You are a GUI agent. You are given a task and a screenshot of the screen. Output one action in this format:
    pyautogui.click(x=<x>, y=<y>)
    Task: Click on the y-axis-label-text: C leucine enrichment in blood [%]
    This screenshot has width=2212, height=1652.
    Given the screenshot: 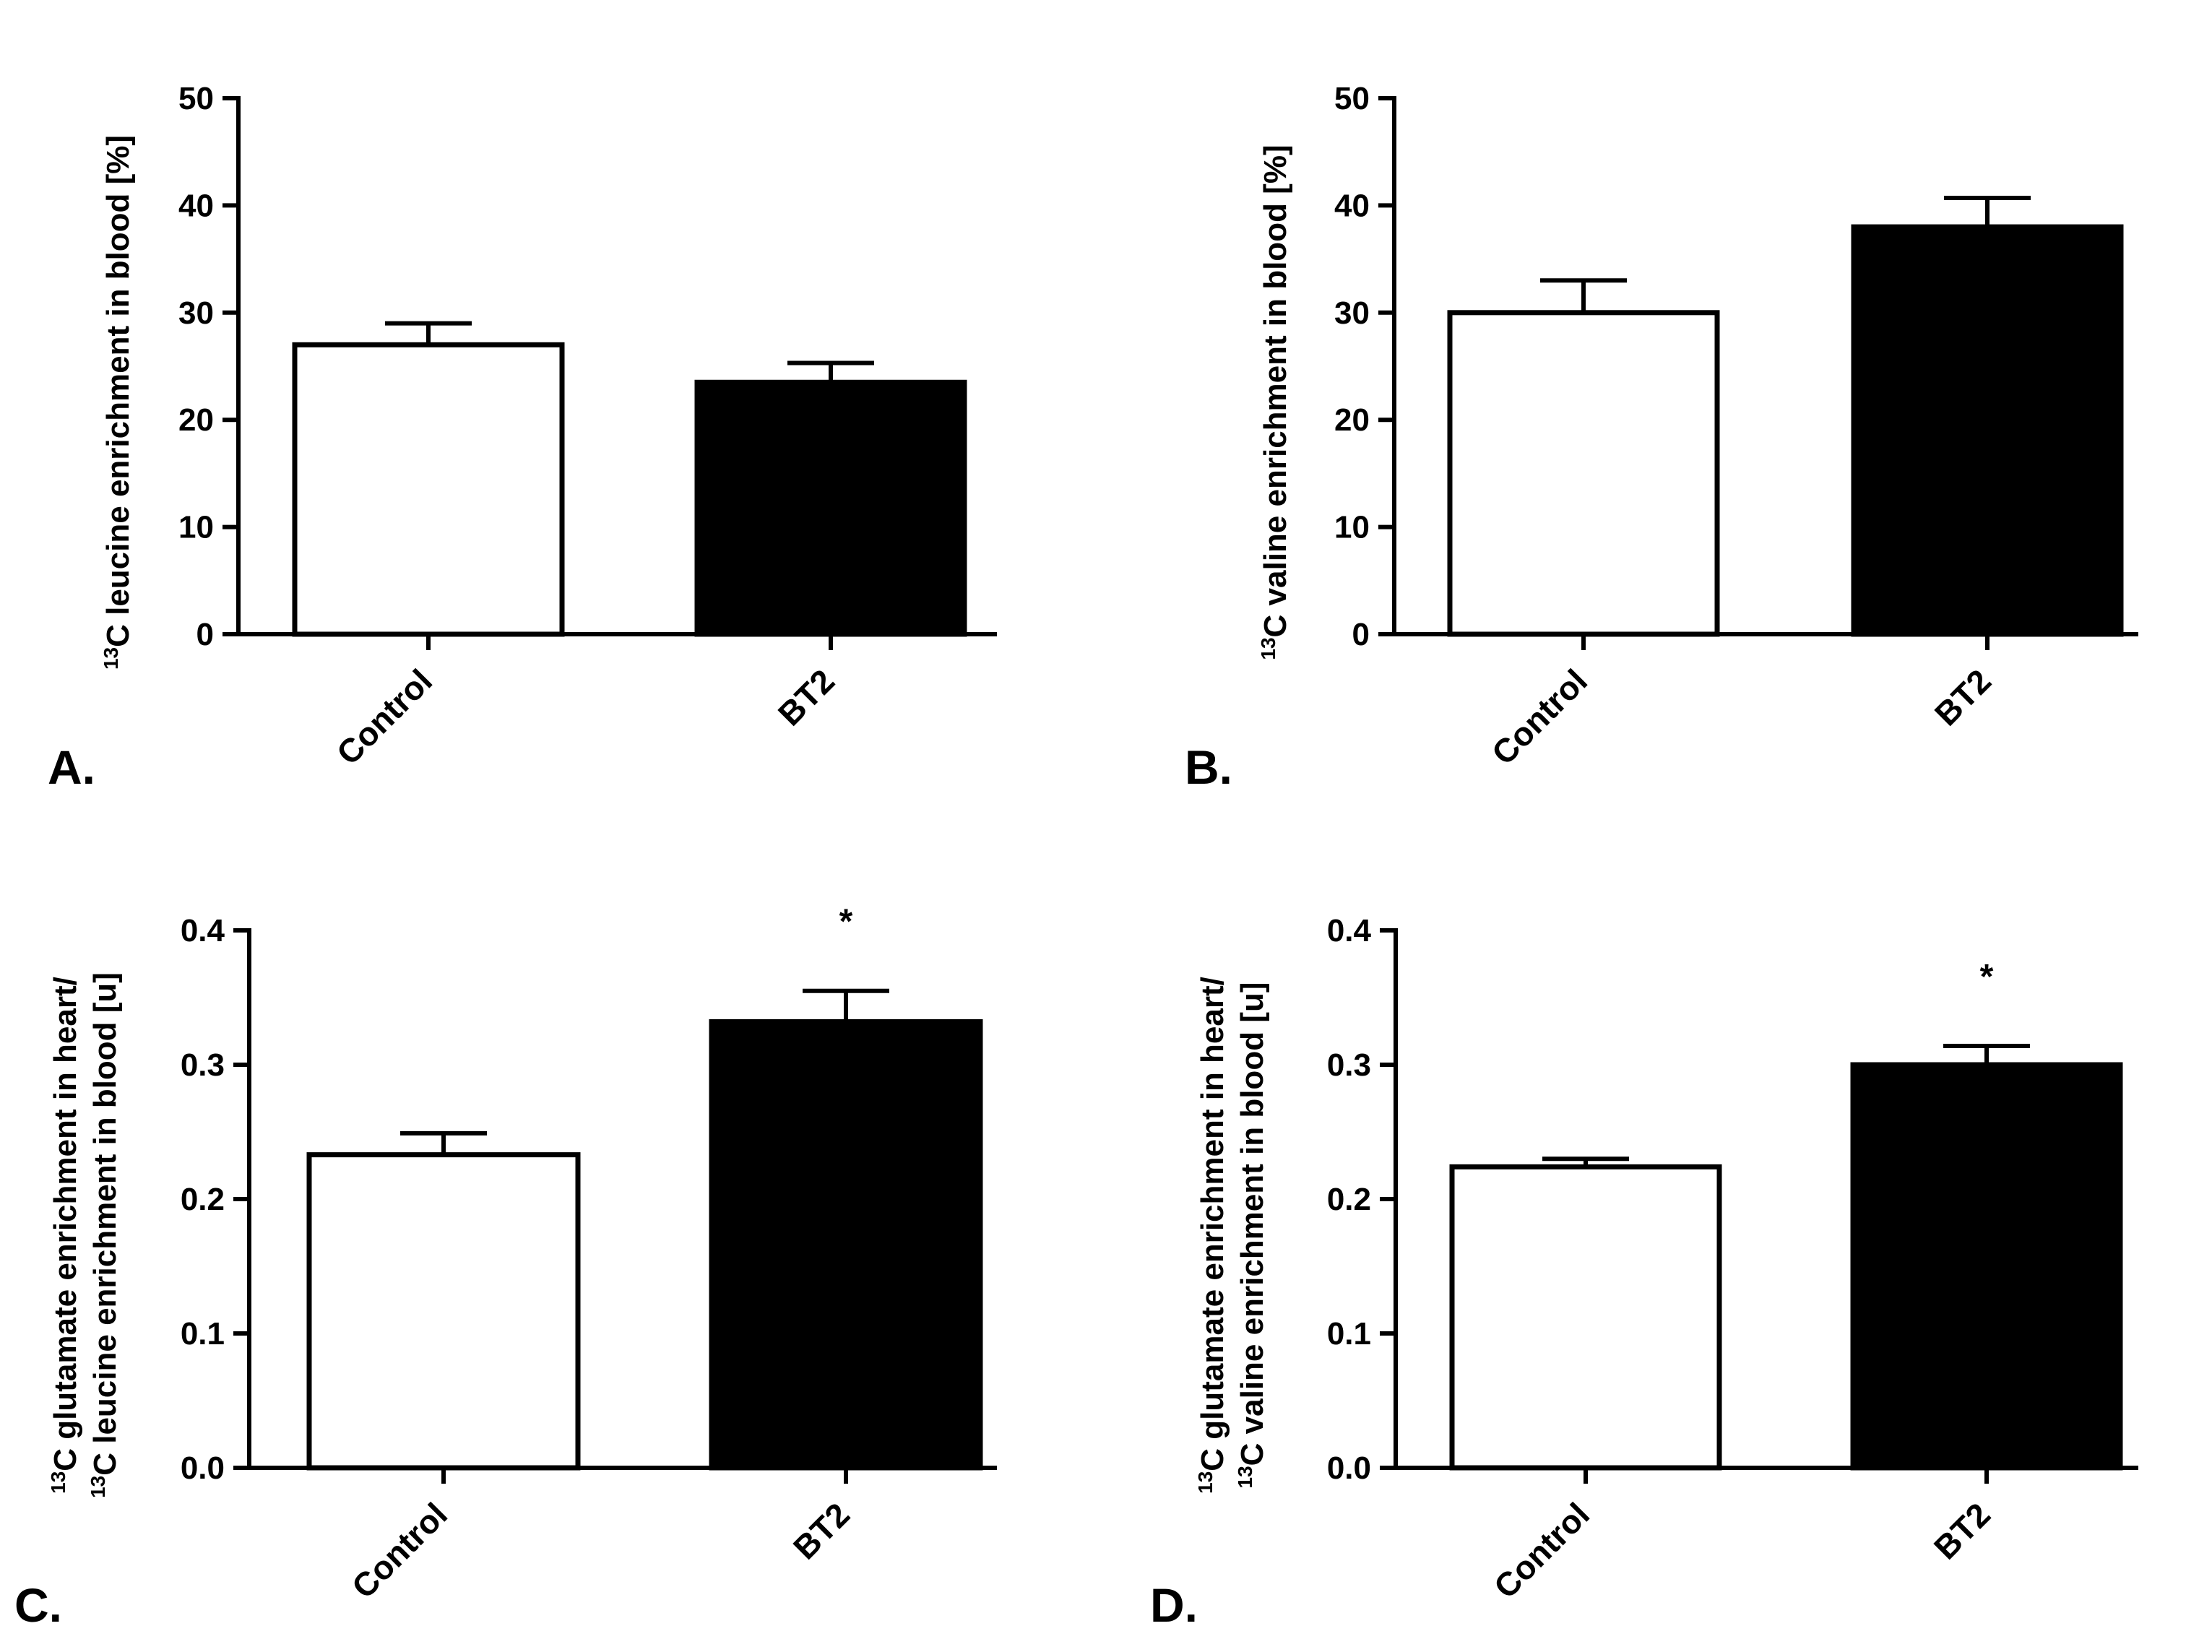 What is the action you would take?
    pyautogui.click(x=118, y=391)
    